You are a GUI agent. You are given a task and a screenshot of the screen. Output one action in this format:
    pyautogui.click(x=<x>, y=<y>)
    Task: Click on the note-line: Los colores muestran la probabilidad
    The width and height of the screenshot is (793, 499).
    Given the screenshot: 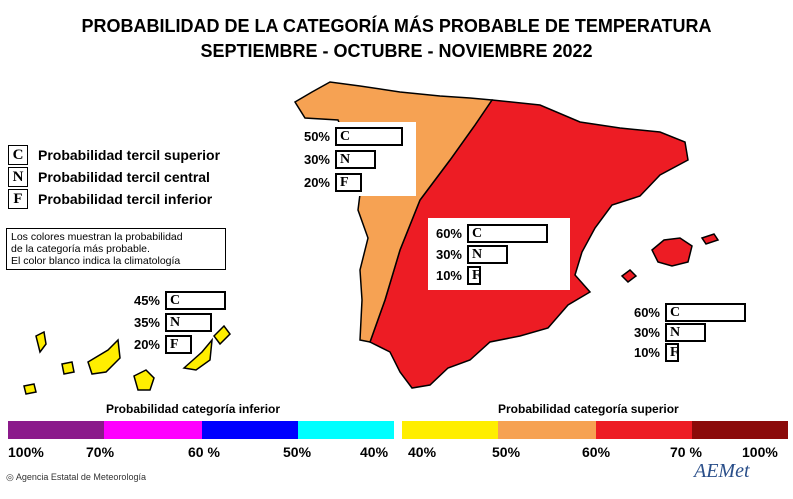 What is the action you would take?
    pyautogui.click(x=97, y=237)
    